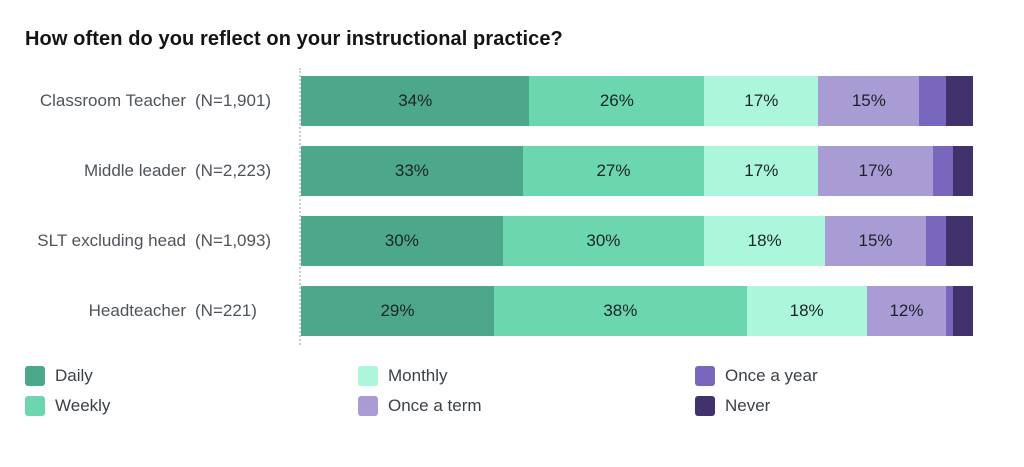 The image size is (1024, 467). I want to click on legend-label: Never, so click(748, 405).